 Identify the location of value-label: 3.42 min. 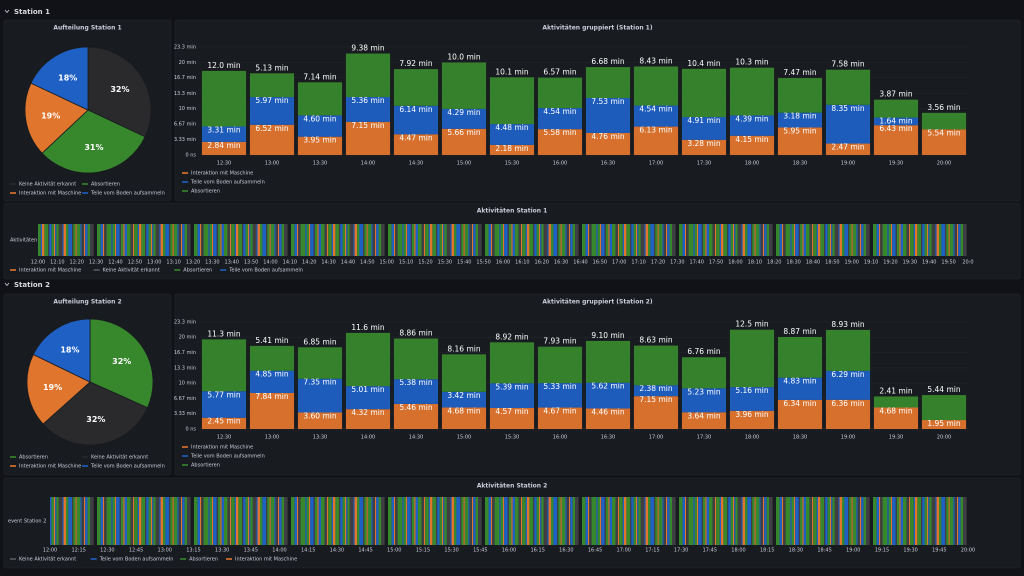
(463, 395).